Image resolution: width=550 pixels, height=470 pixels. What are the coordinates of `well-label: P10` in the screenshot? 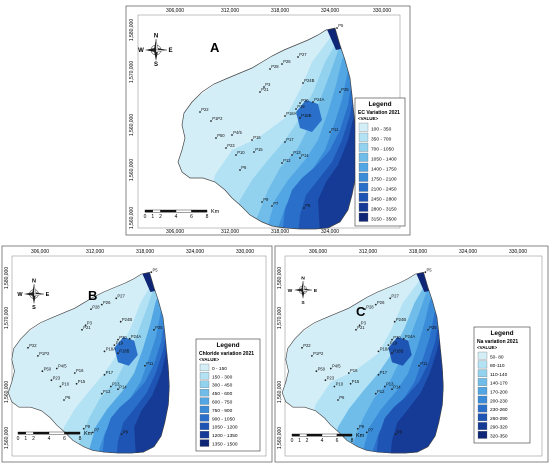 It's located at (340, 384).